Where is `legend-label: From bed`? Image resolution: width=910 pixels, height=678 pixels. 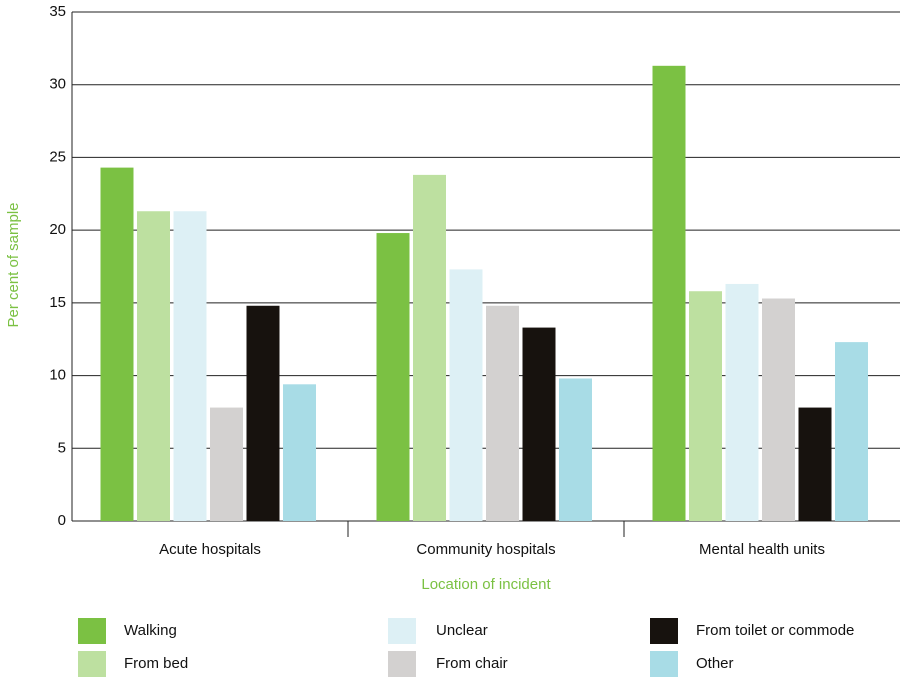
legend-label: From bed is located at coordinates (156, 663).